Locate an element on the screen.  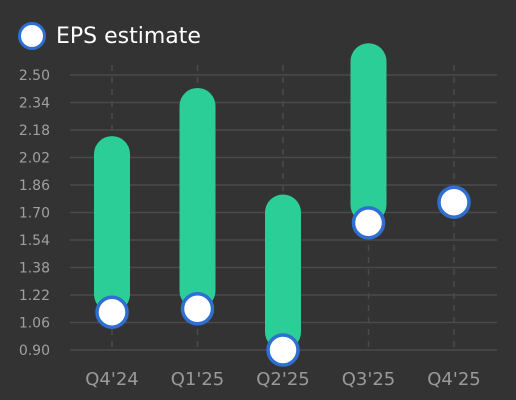
y-tick-label: 1.54 is located at coordinates (34, 241).